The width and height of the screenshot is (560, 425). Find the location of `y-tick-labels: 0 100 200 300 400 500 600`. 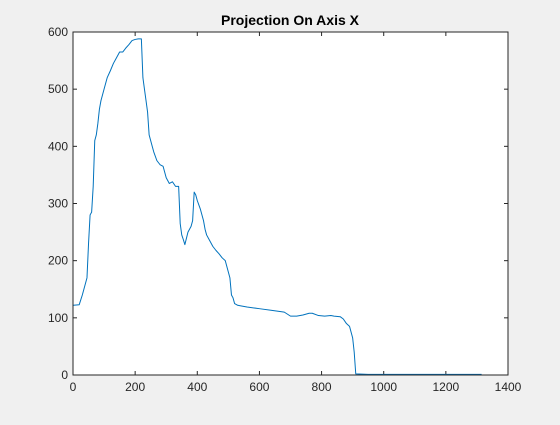

y-tick-labels: 0 100 200 300 400 500 600 is located at coordinates (58, 203).